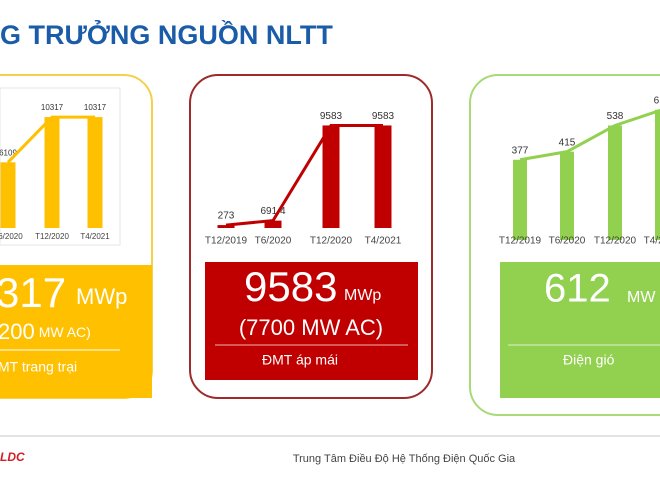 The width and height of the screenshot is (660, 480). Describe the element at coordinates (615, 116) in the screenshot. I see `value-label: 538` at that location.